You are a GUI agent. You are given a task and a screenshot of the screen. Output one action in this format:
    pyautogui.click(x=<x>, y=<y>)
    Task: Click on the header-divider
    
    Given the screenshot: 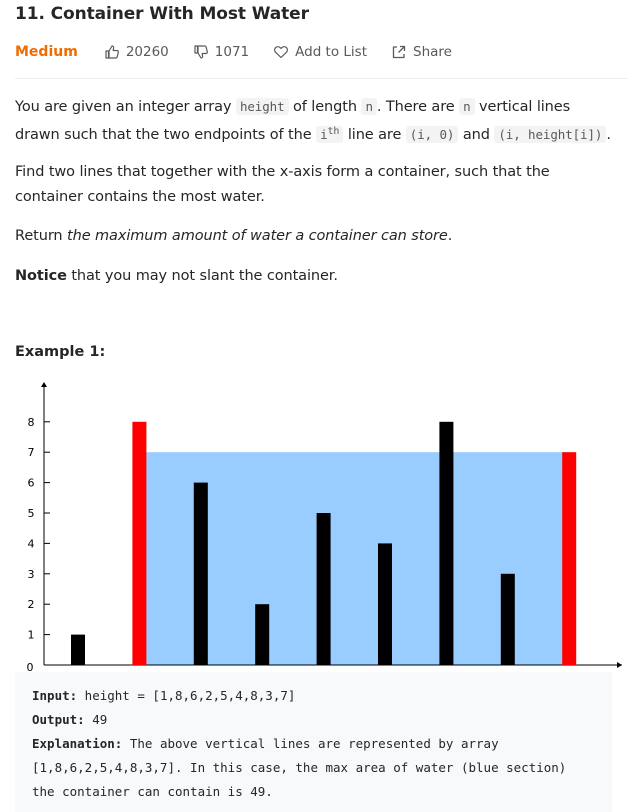 What is the action you would take?
    pyautogui.click(x=321, y=78)
    